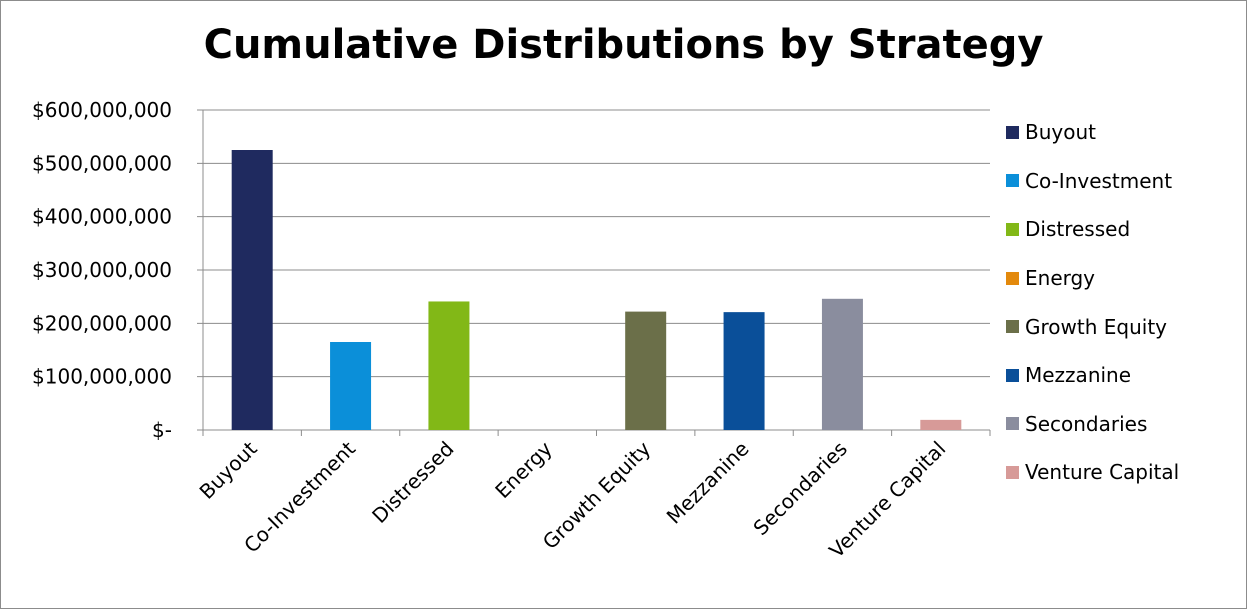 This screenshot has width=1247, height=609. Describe the element at coordinates (800, 489) in the screenshot. I see `x-tick-label: Secondaries` at that location.